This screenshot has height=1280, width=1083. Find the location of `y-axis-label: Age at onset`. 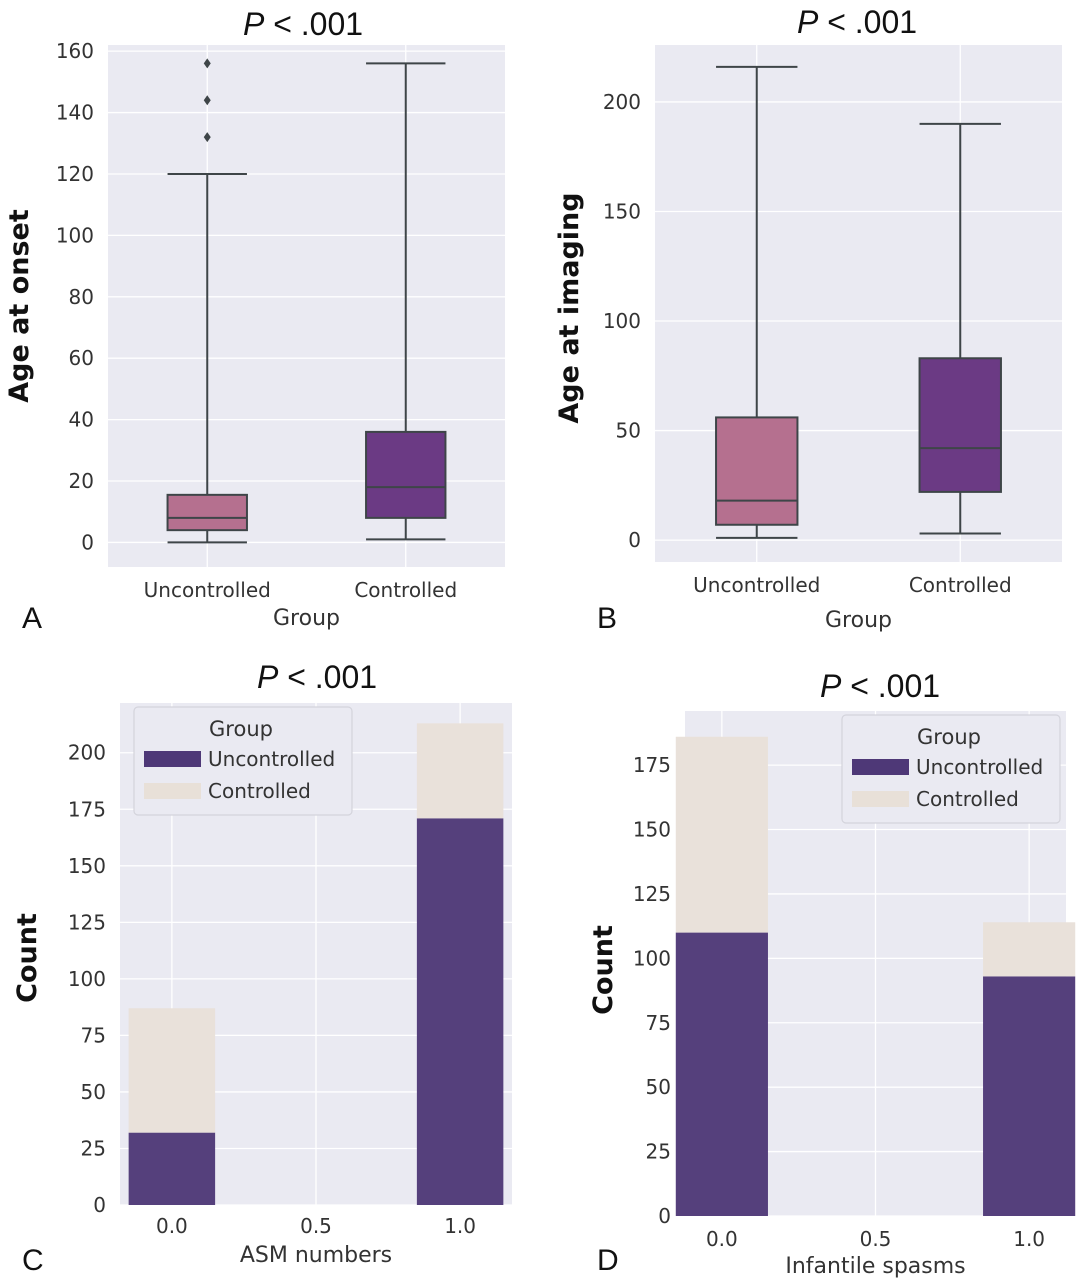

y-axis-label: Age at onset is located at coordinates (19, 306).